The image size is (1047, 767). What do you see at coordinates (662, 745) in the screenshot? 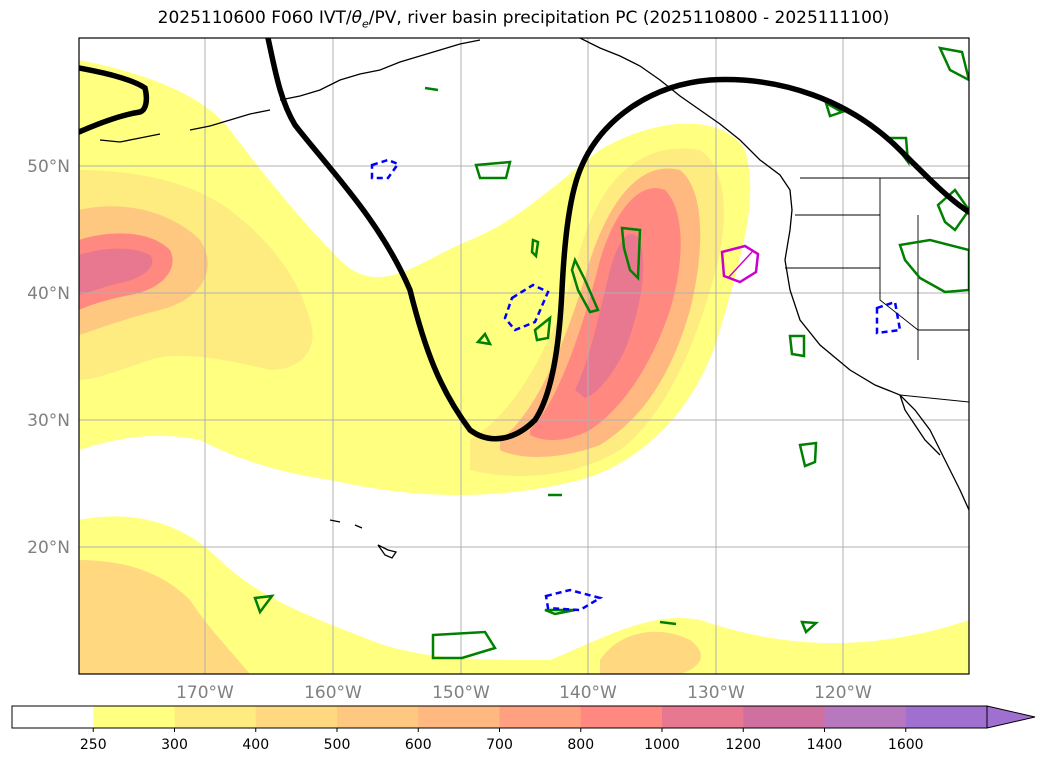
I see `colorbar-tick-label: 1000` at bounding box center [662, 745].